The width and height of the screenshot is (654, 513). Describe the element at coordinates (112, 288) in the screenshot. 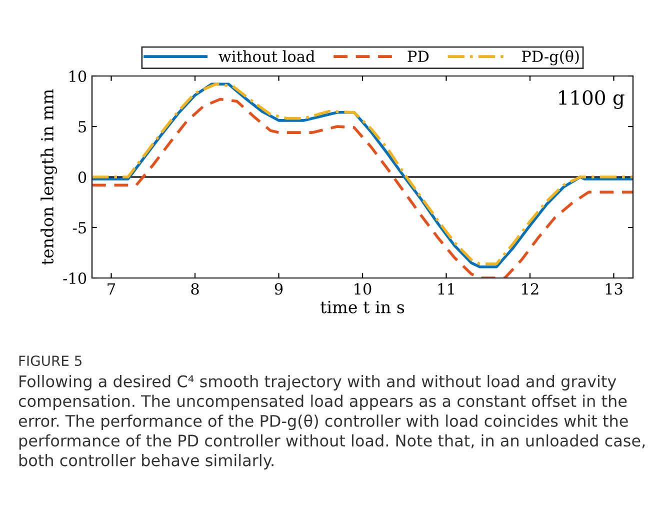

I see `x-tick-label: 7` at that location.